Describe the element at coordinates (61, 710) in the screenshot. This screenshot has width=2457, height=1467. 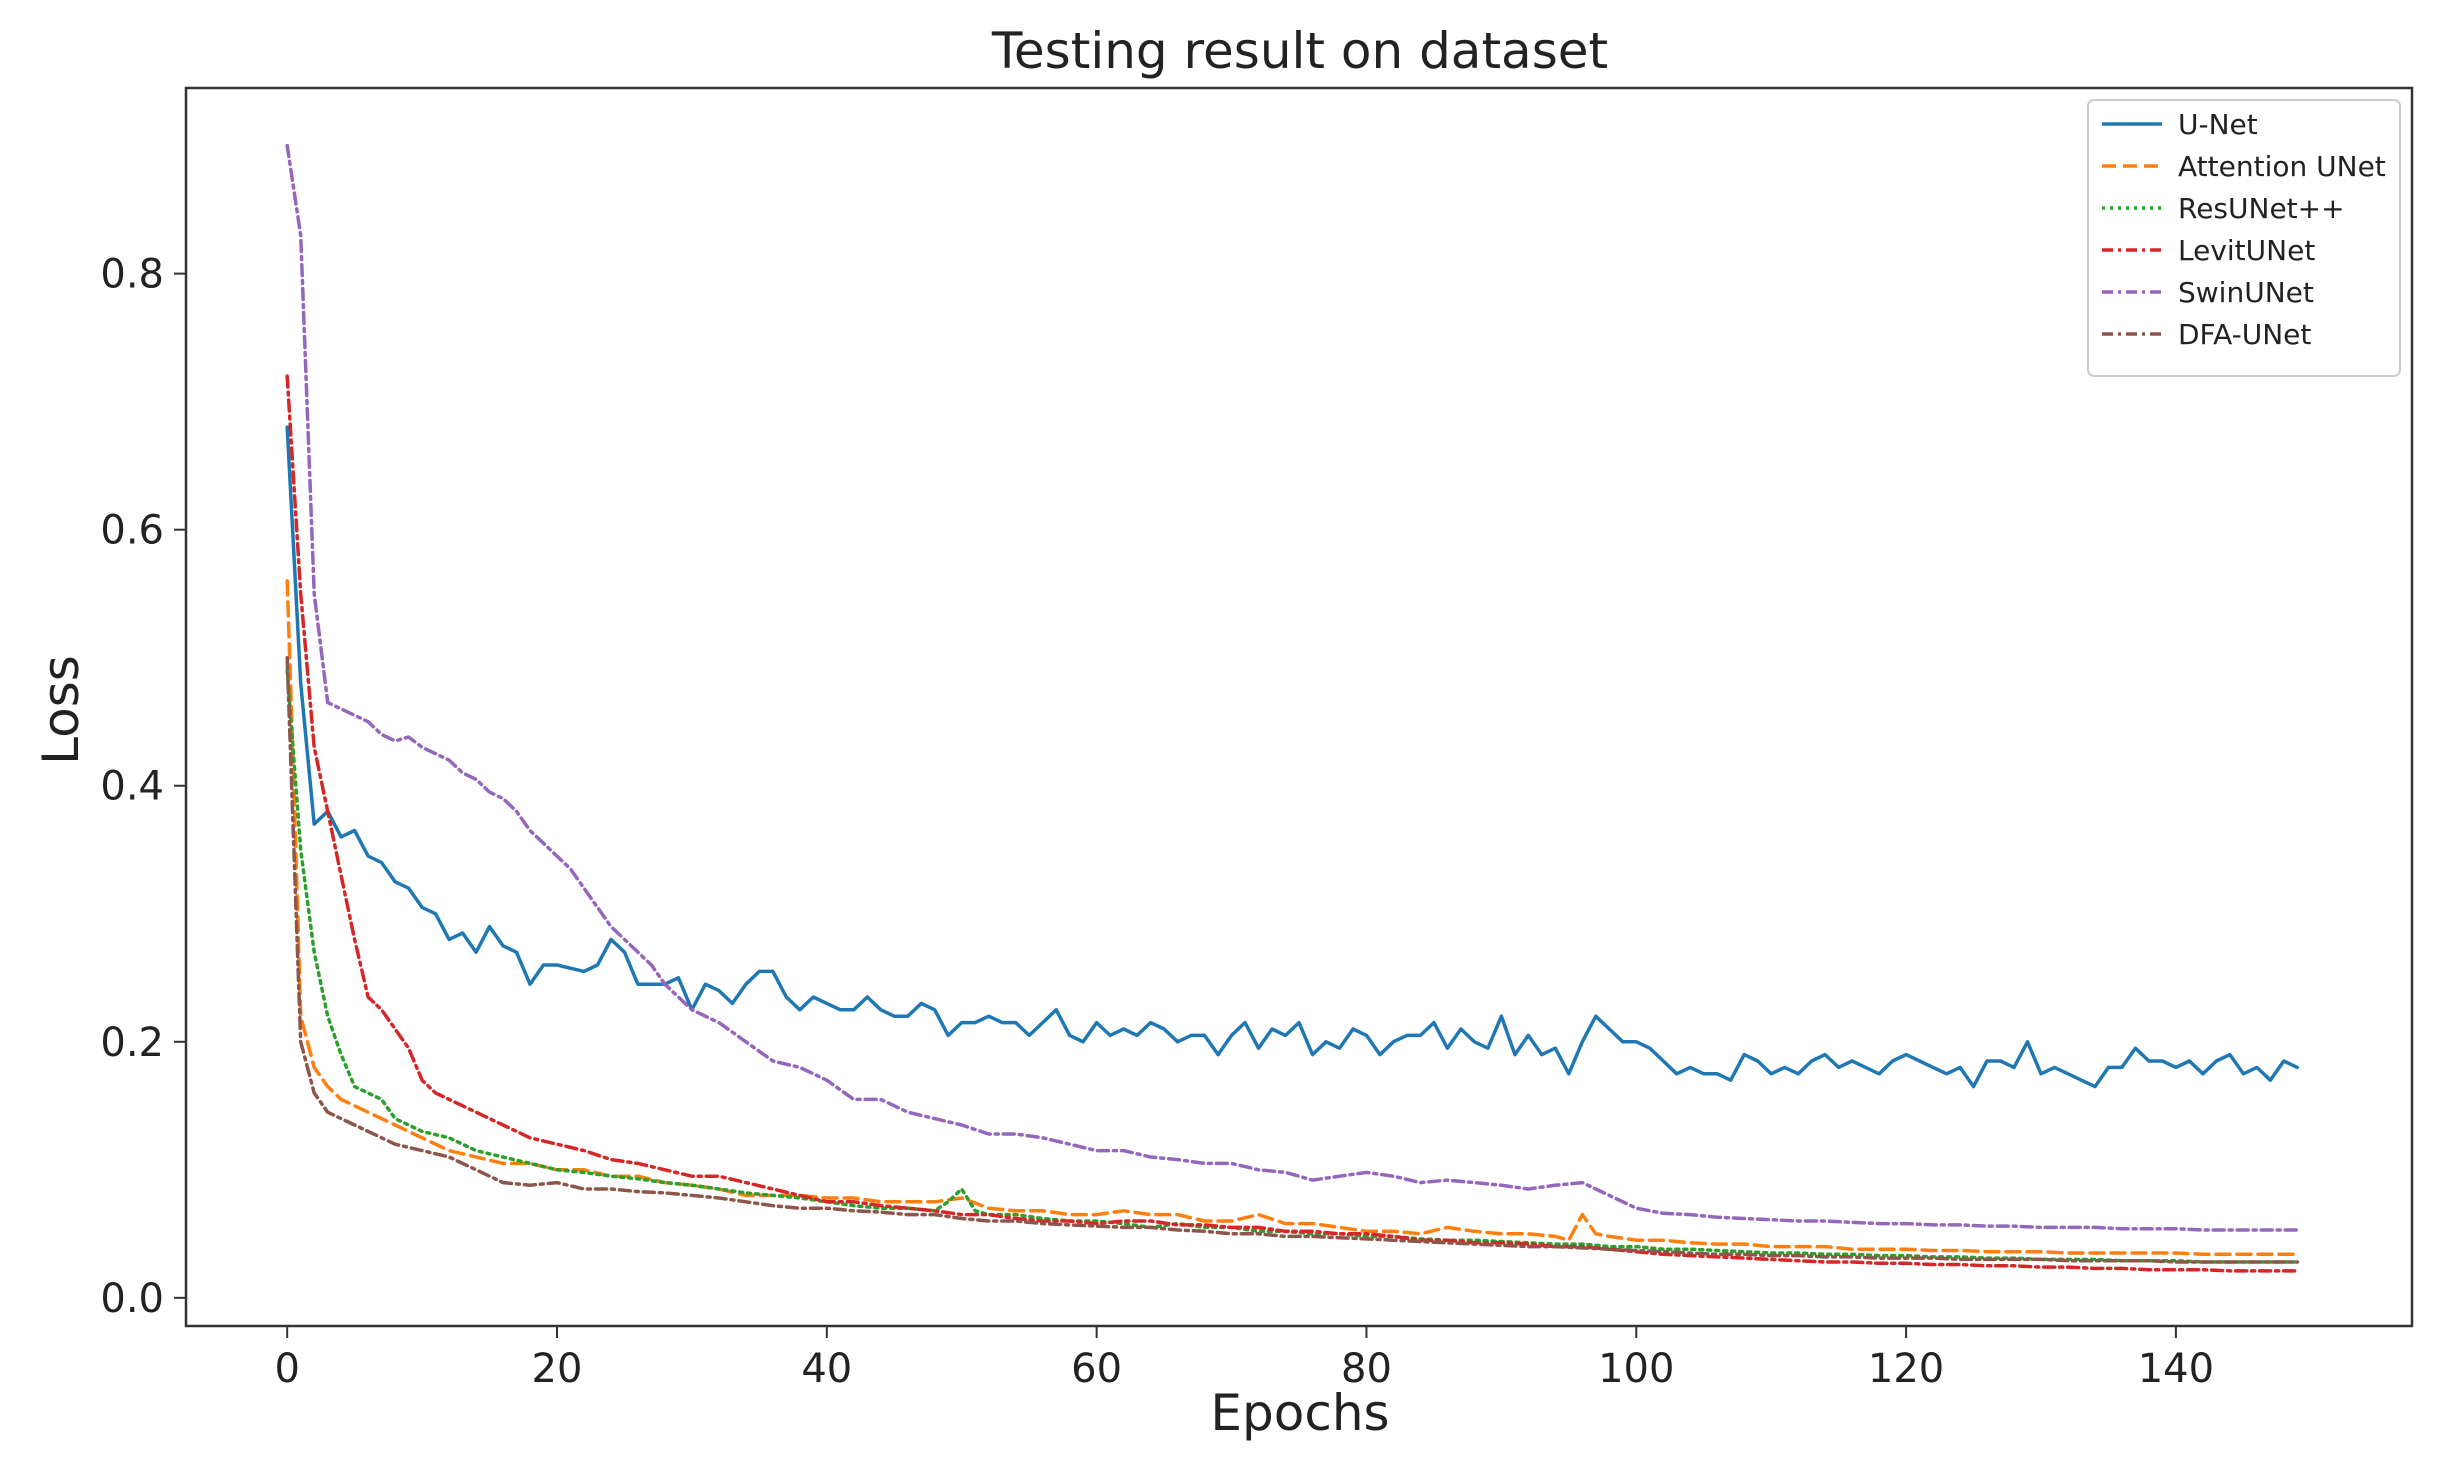
I see `y-axis-label: Loss` at that location.